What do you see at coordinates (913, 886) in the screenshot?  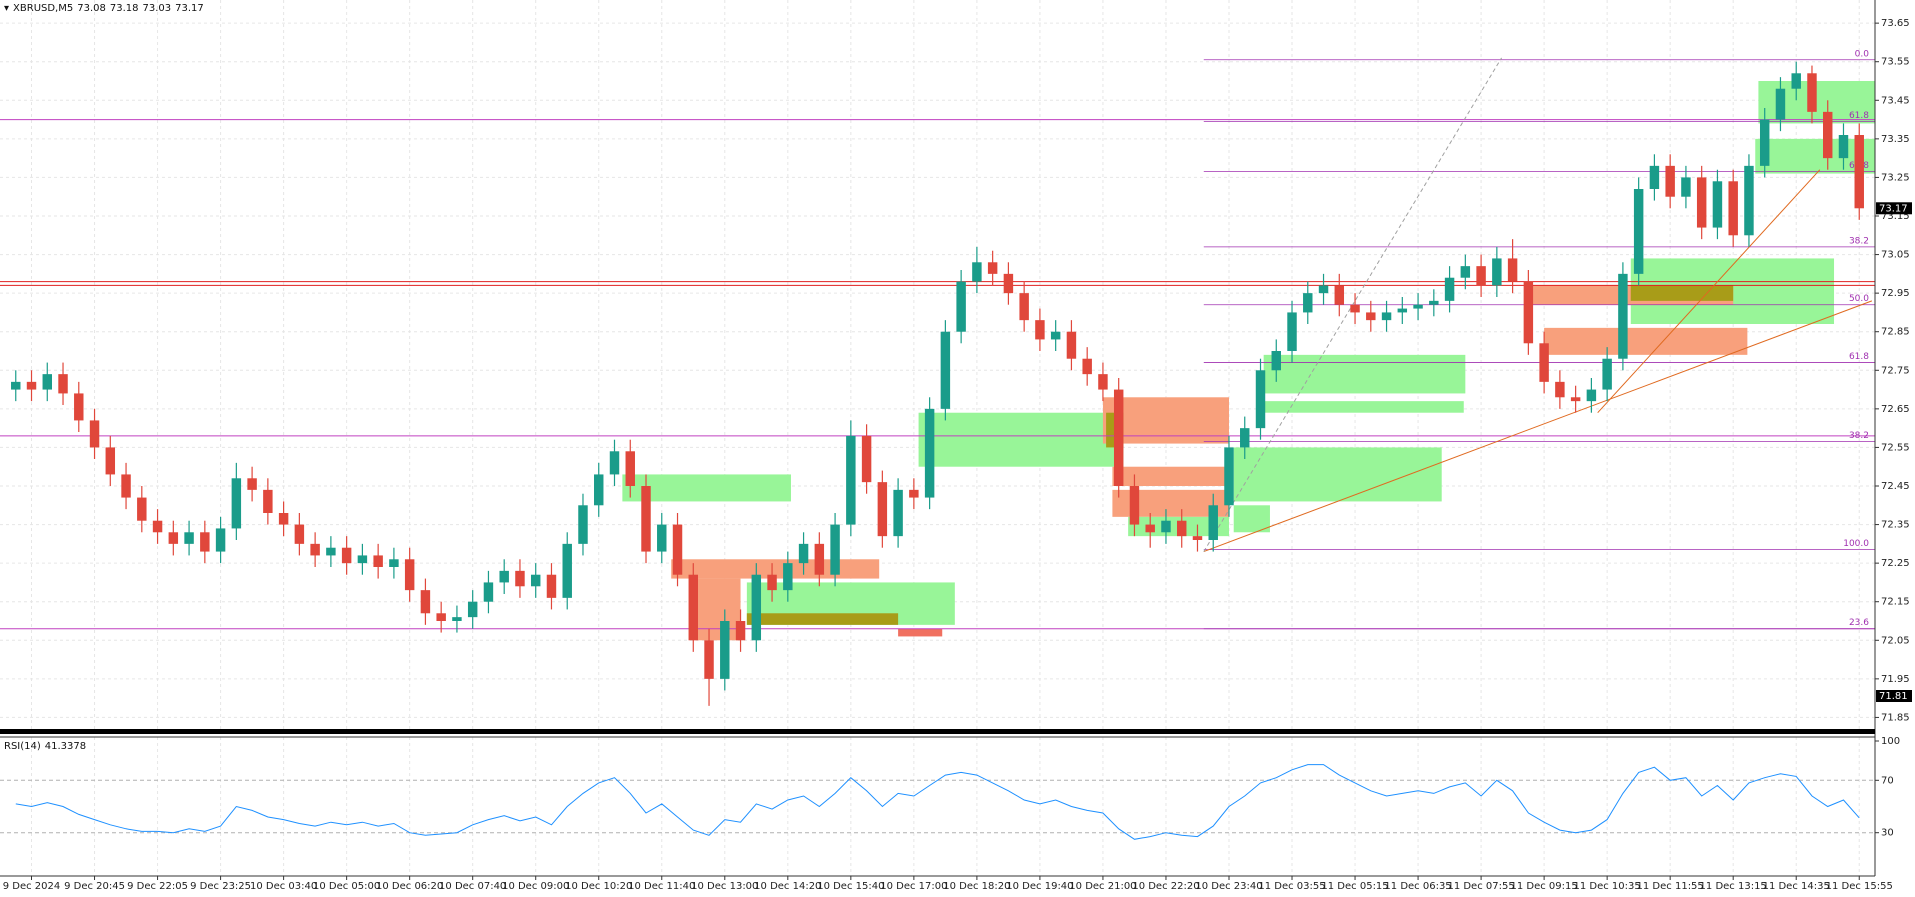 I see `x-tick-label: 10 Dec 17:00` at bounding box center [913, 886].